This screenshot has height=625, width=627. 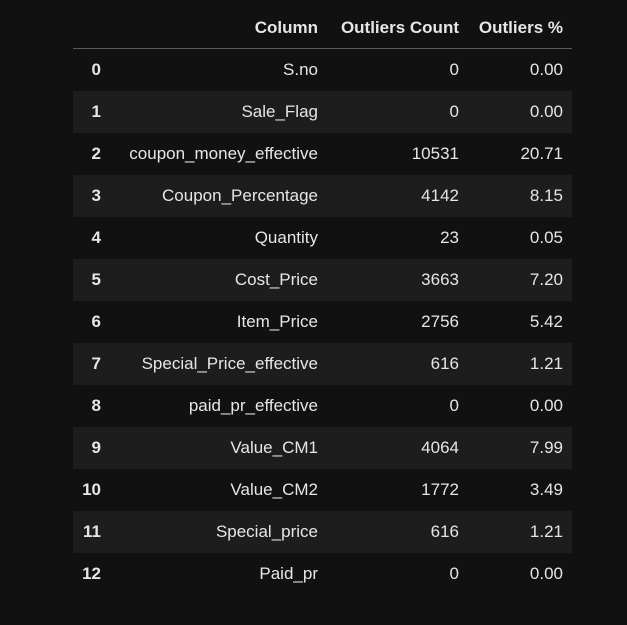 I want to click on cell-outliers-percent: 3.49, so click(x=546, y=489).